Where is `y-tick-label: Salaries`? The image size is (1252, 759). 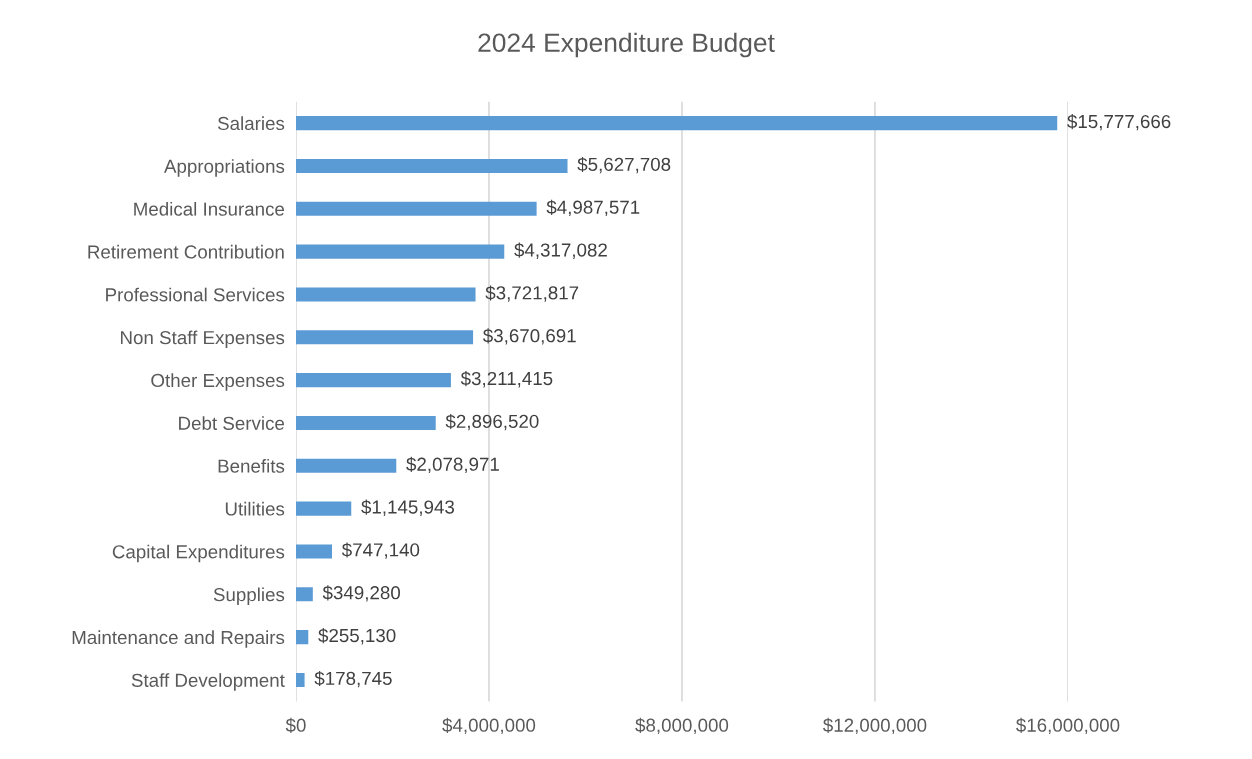
y-tick-label: Salaries is located at coordinates (251, 123).